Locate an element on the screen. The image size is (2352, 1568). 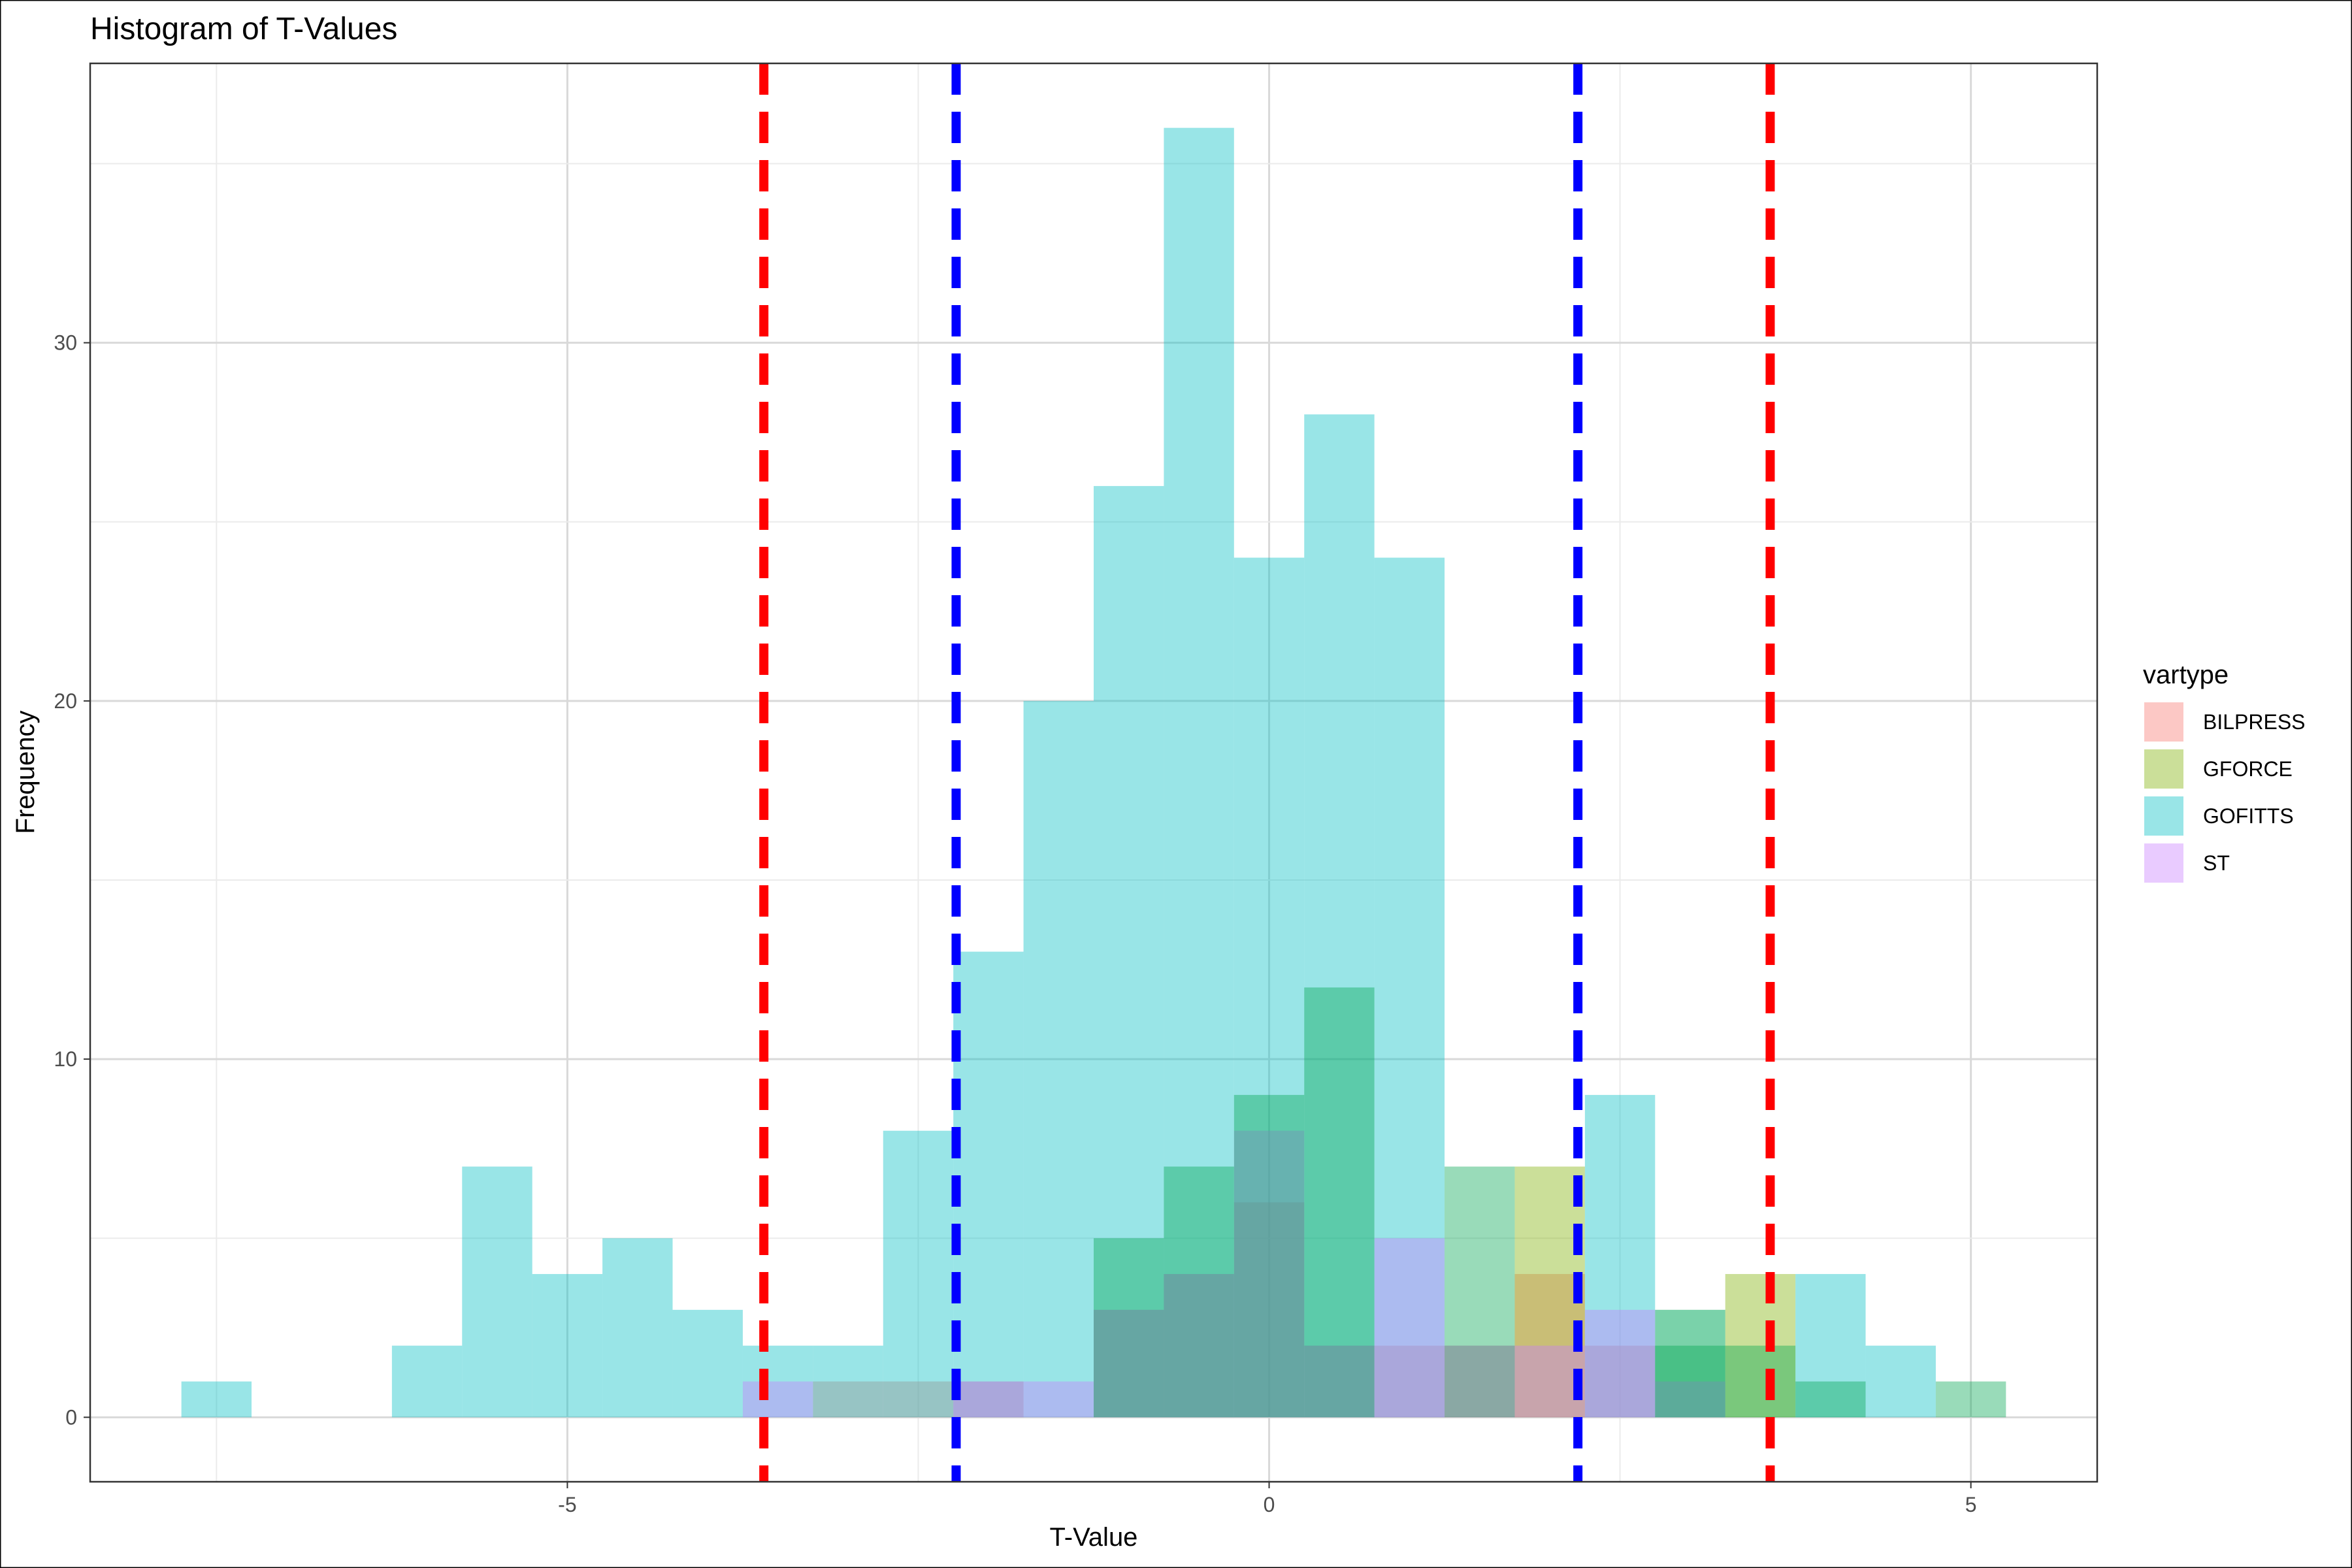
y-tick-label: 20 is located at coordinates (65, 701).